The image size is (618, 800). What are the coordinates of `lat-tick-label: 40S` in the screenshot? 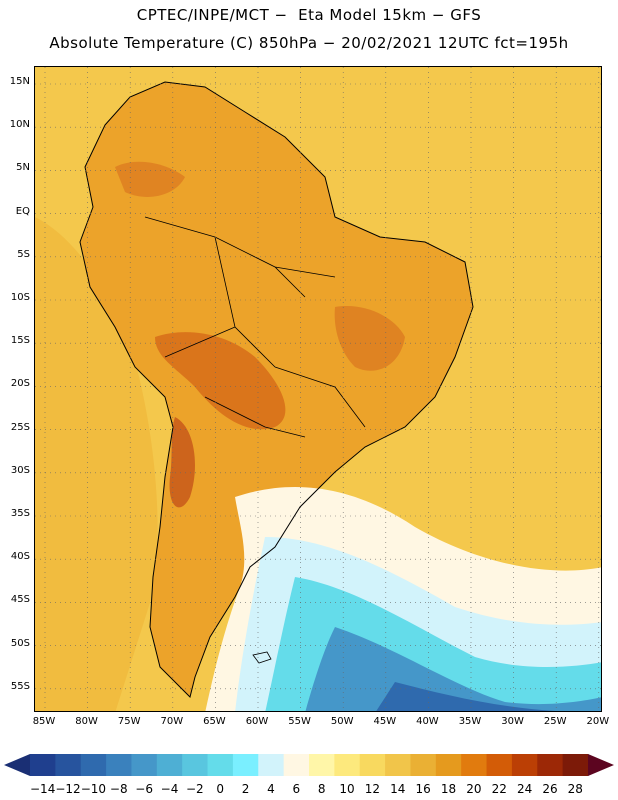 It's located at (20, 557).